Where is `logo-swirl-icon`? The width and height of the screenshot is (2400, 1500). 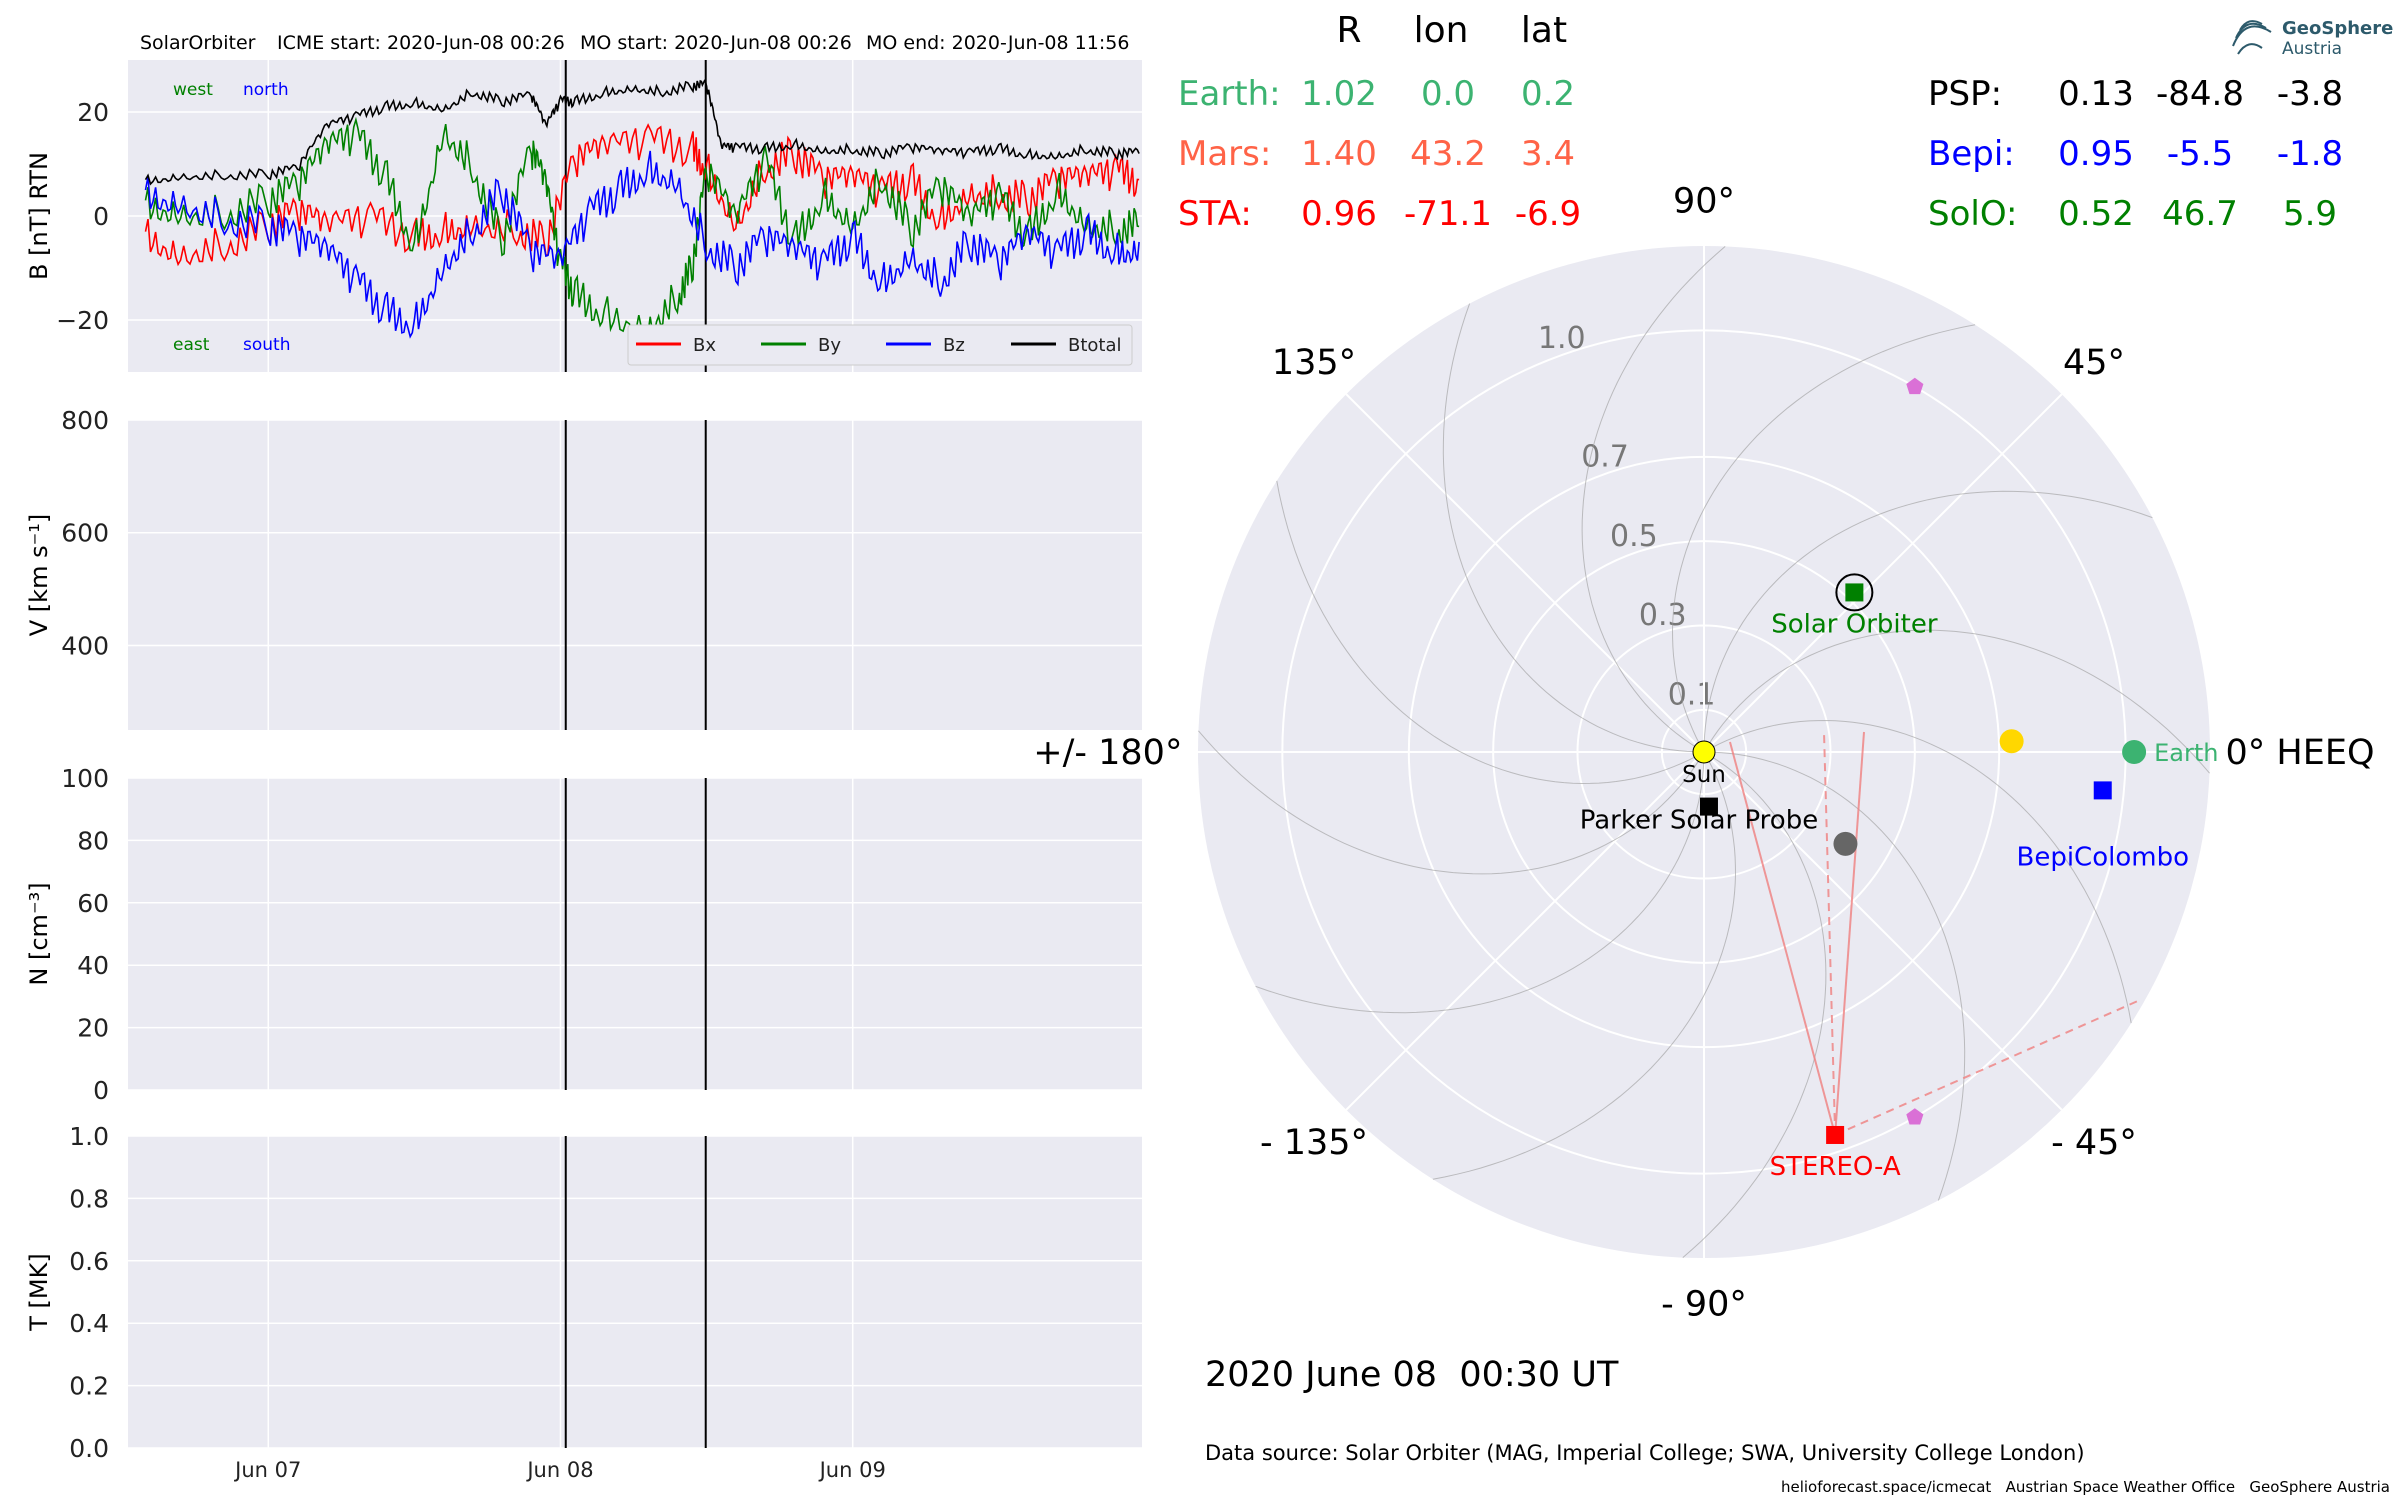
logo-swirl-icon is located at coordinates (2252, 37).